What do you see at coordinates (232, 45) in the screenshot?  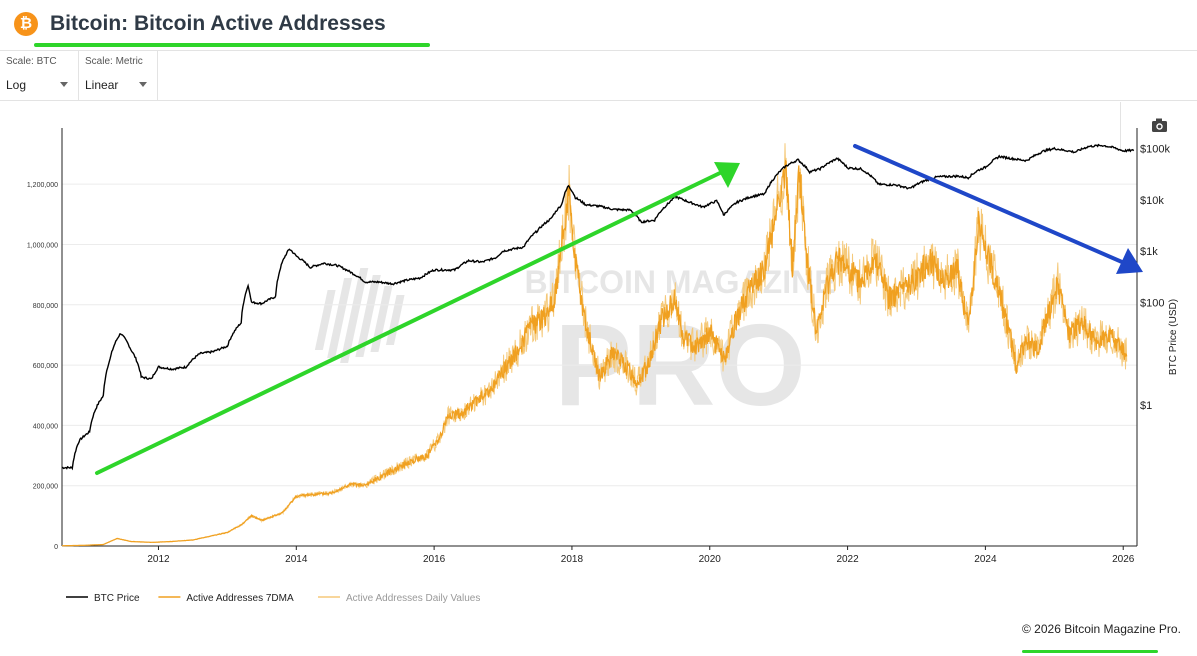 I see `title-highlight-underline` at bounding box center [232, 45].